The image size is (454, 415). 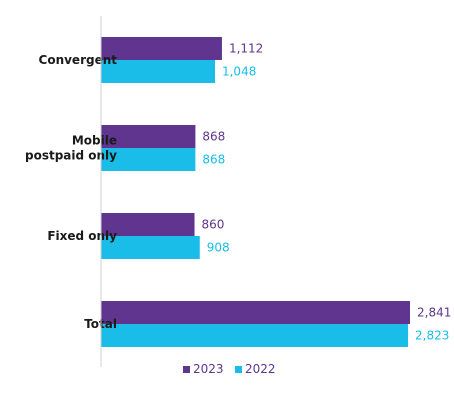 What do you see at coordinates (150, 247) in the screenshot?
I see `bar-fixed-only-2022` at bounding box center [150, 247].